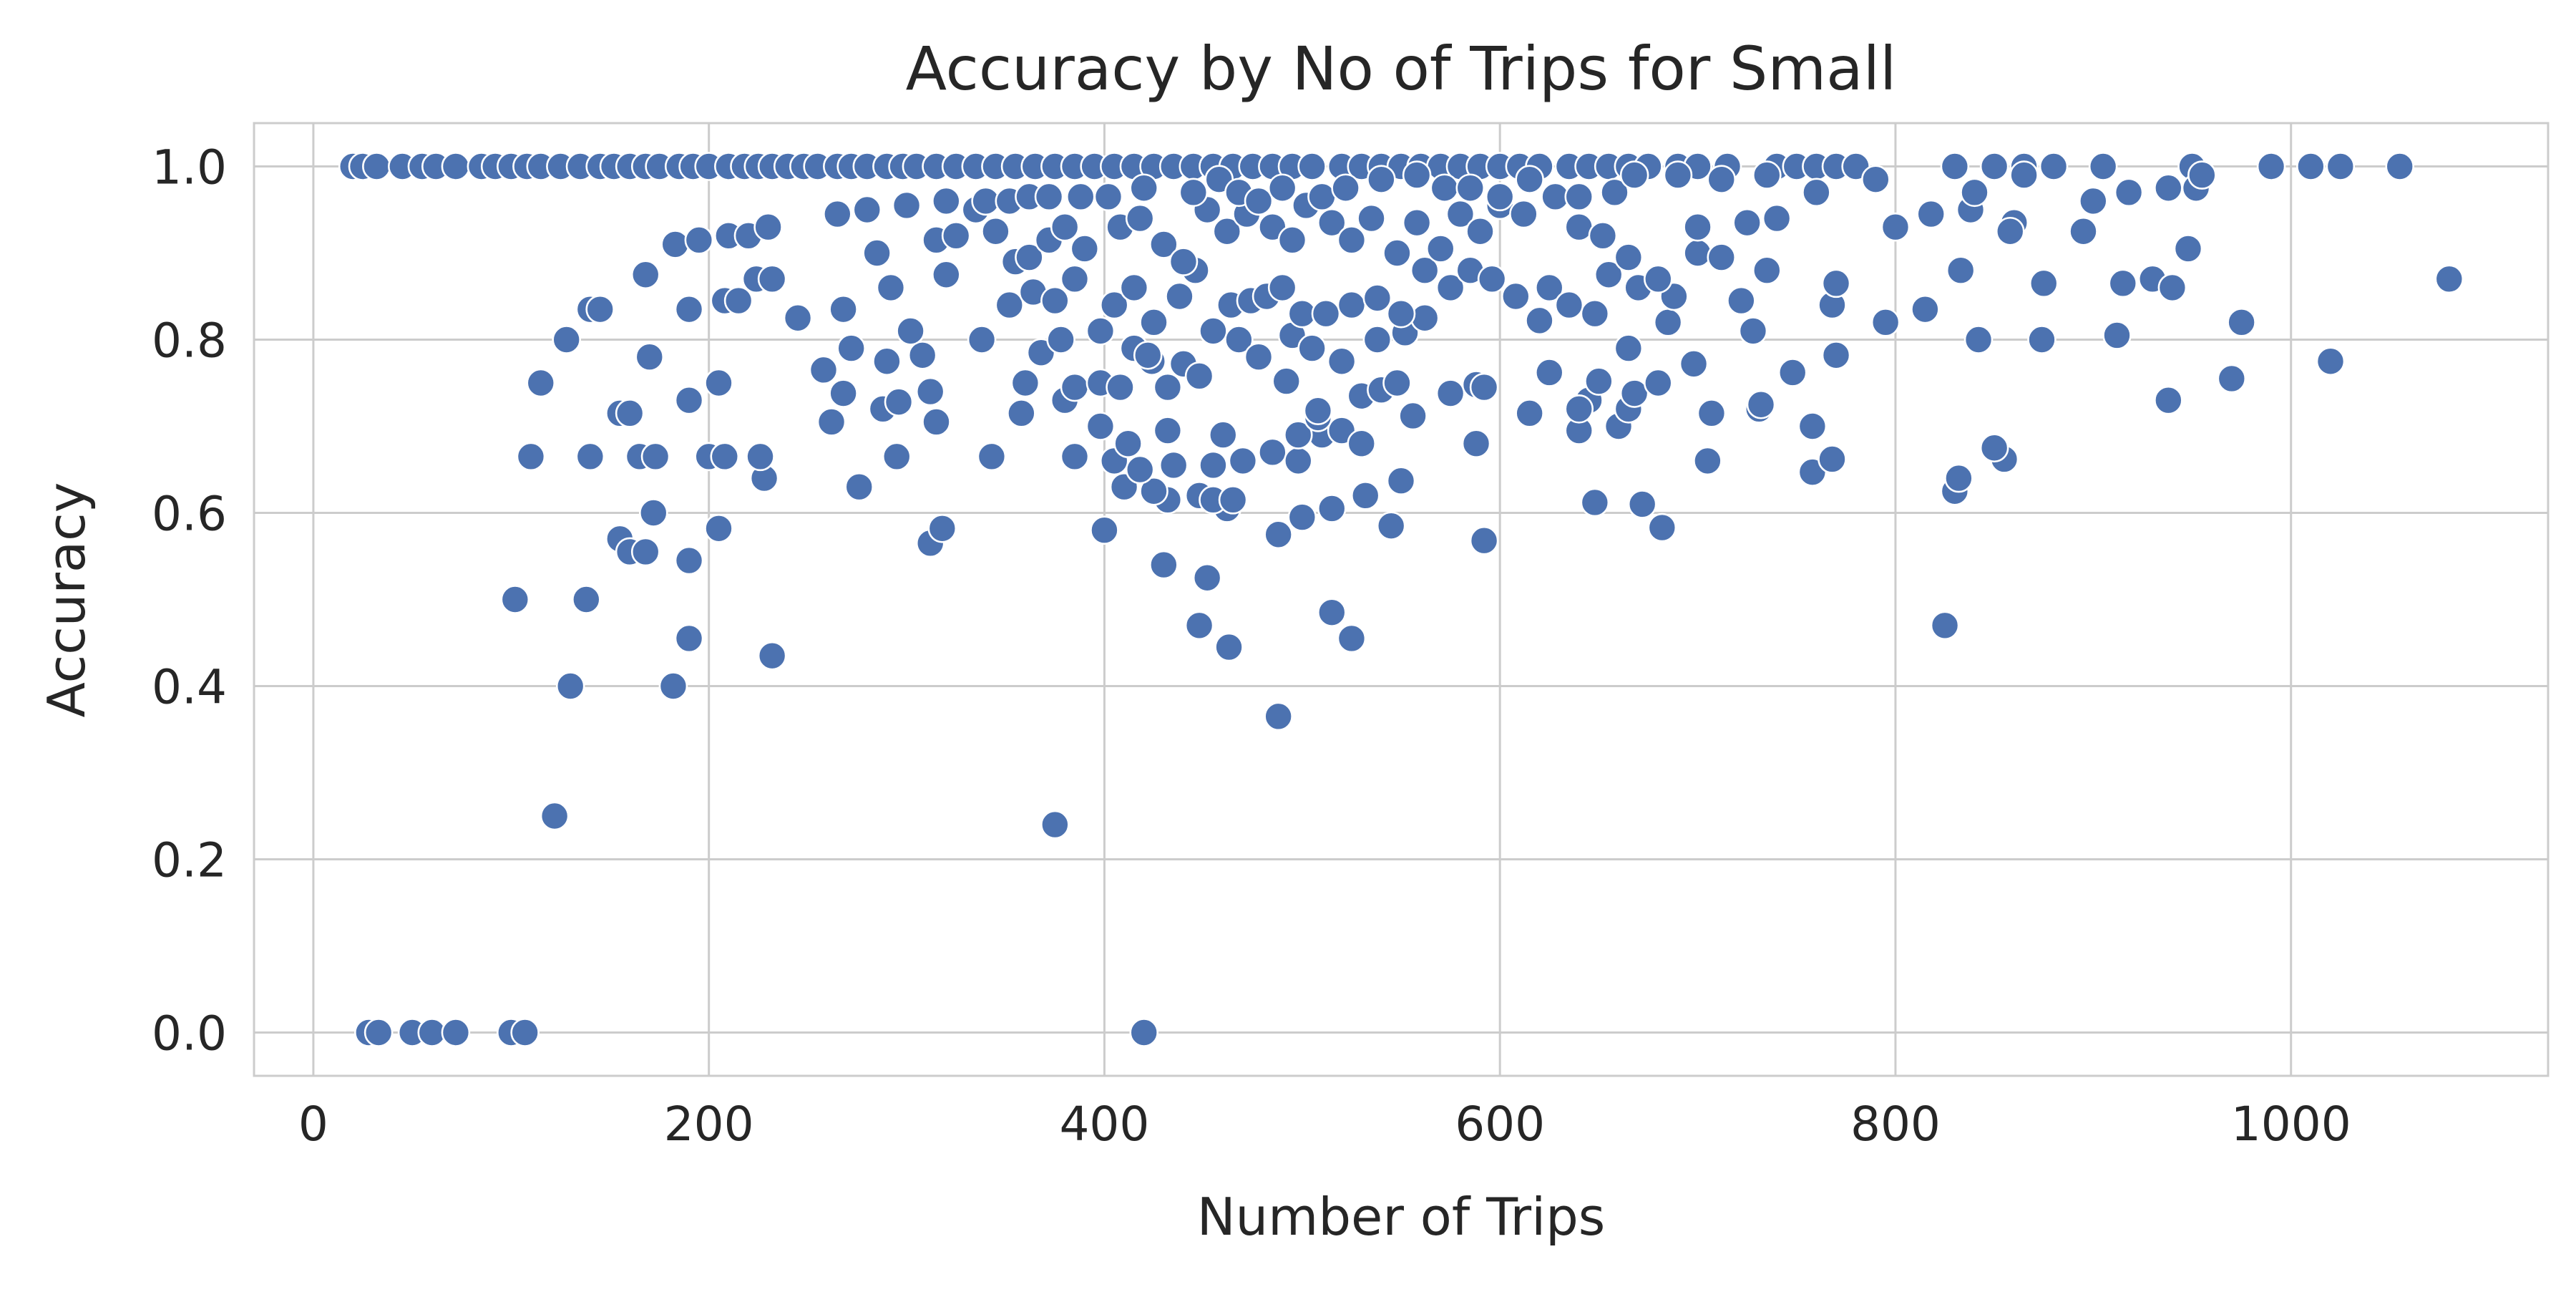 The width and height of the screenshot is (2576, 1292). Describe the element at coordinates (1401, 1217) in the screenshot. I see `x-axis-label: Number of Trips` at that location.